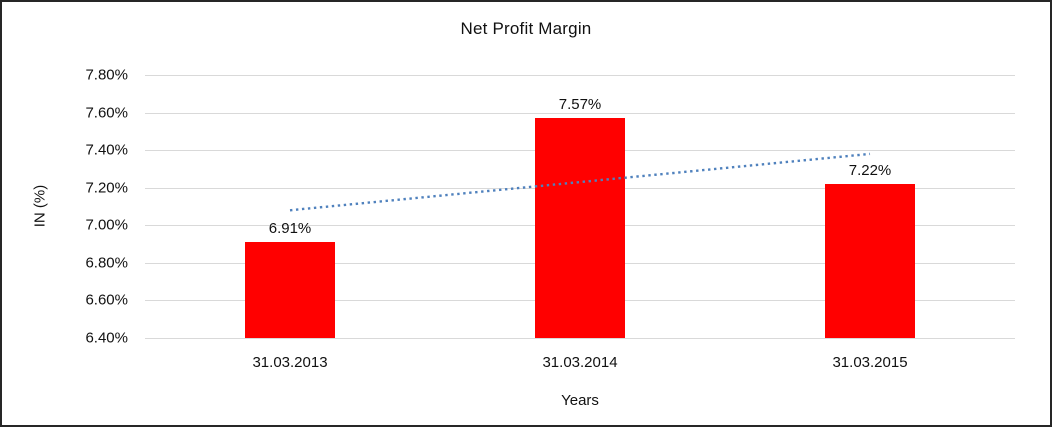 The image size is (1052, 427). I want to click on bar-31.03.2013, so click(290, 290).